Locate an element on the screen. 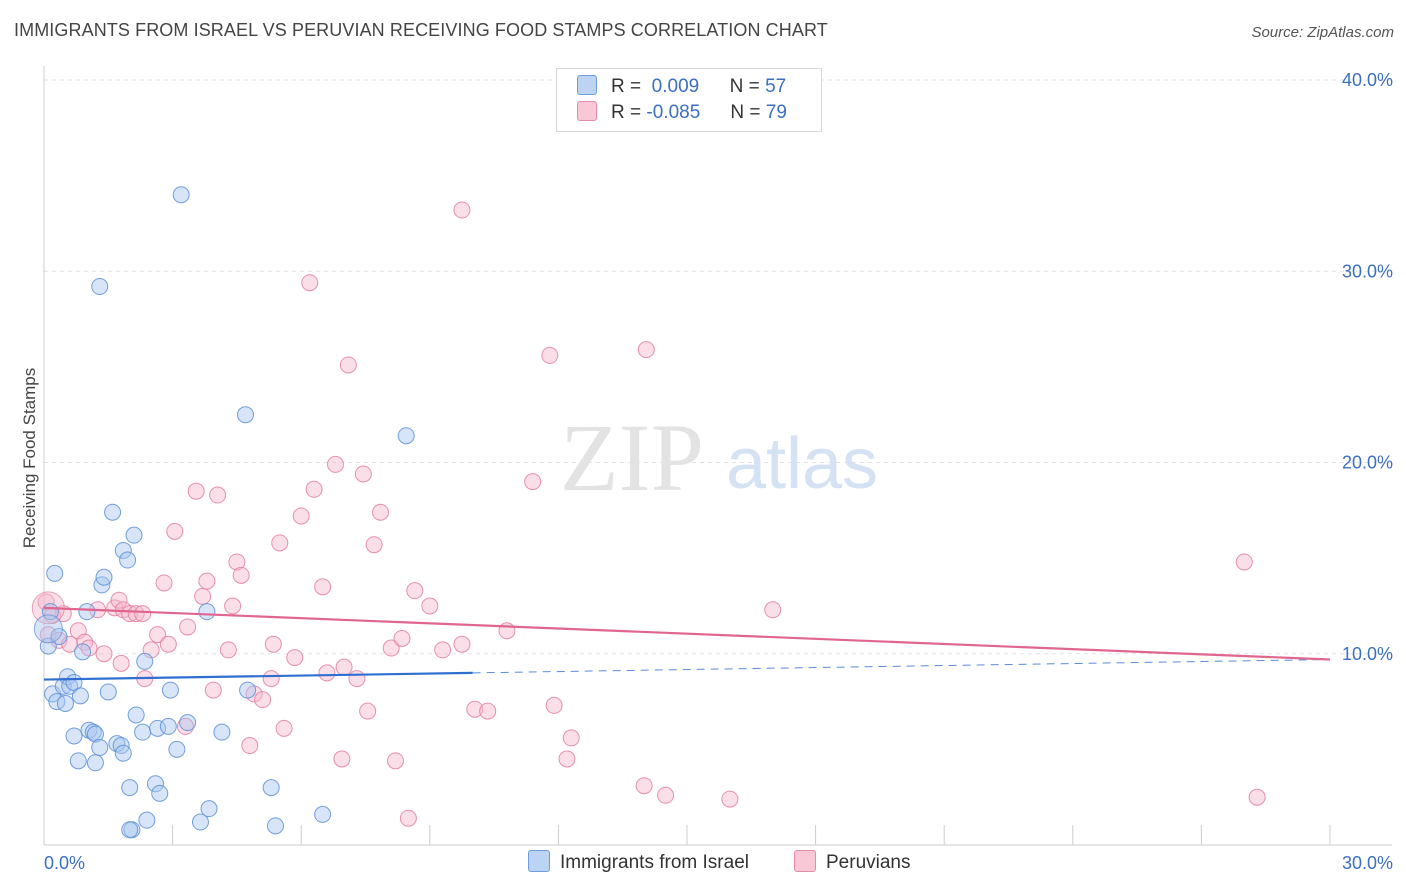 This screenshot has width=1406, height=892. chart-source: Source: ZipAtlas.com is located at coordinates (1322, 32).